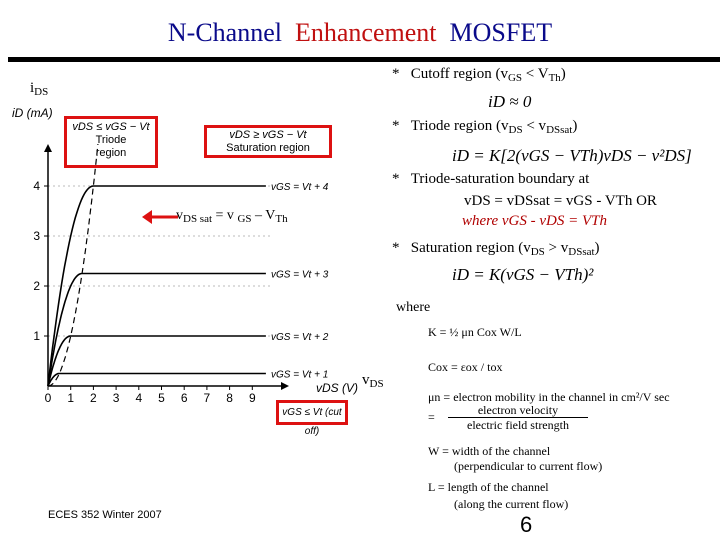 This screenshot has width=720, height=540. What do you see at coordinates (364, 59) in the screenshot?
I see `title-rule` at bounding box center [364, 59].